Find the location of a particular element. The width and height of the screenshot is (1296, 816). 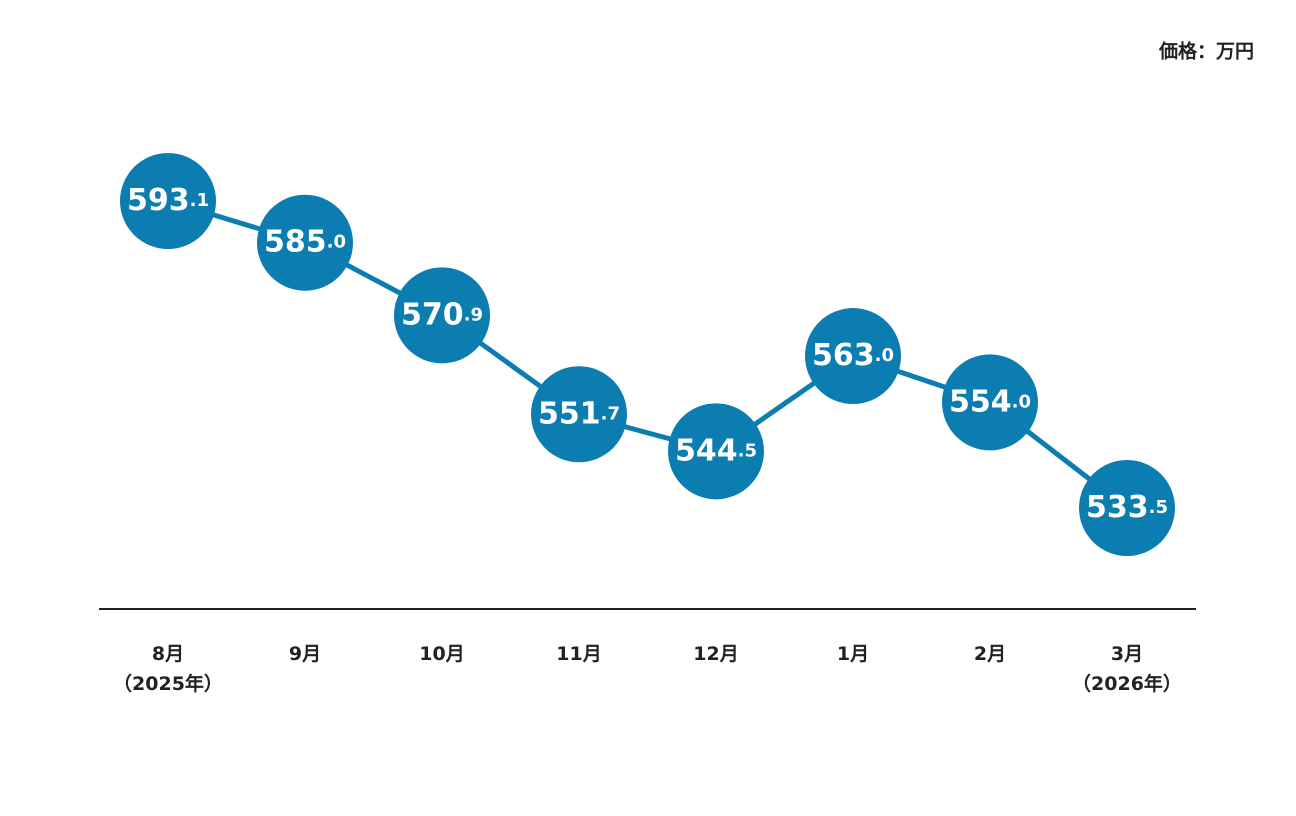

data-label: 544.5 is located at coordinates (716, 450).